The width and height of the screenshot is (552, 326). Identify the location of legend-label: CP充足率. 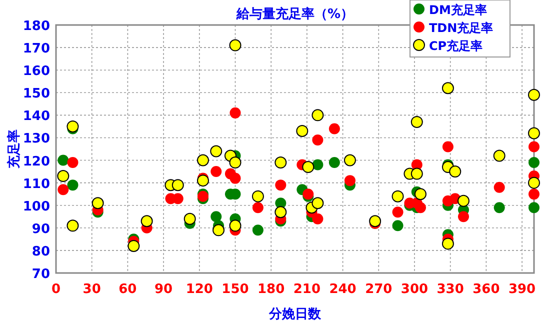
(456, 46).